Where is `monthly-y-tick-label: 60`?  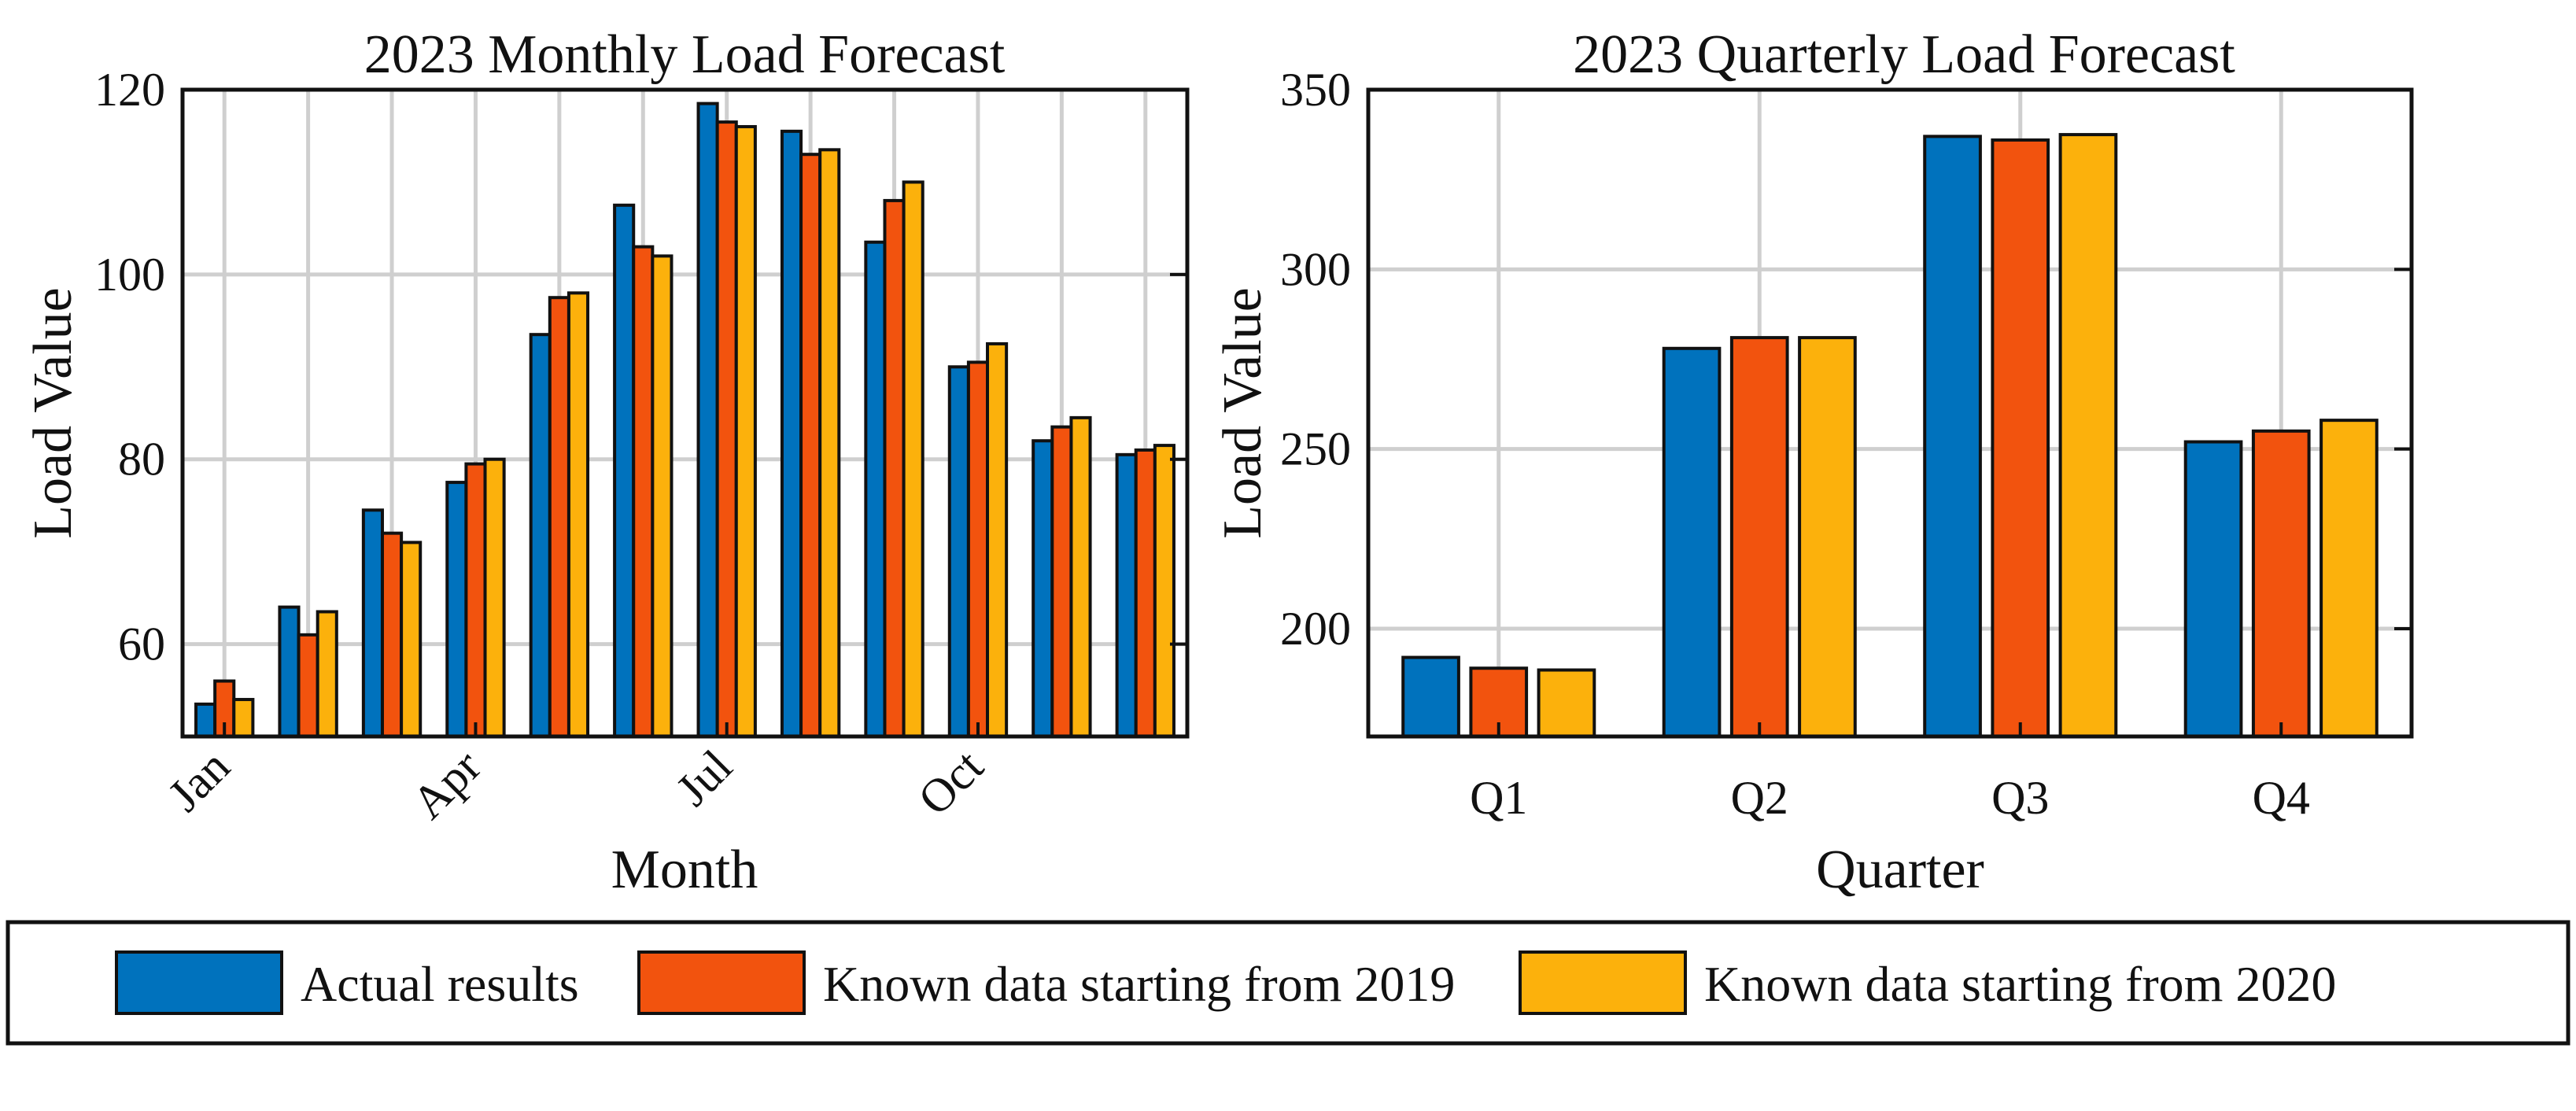
monthly-y-tick-label: 60 is located at coordinates (141, 644).